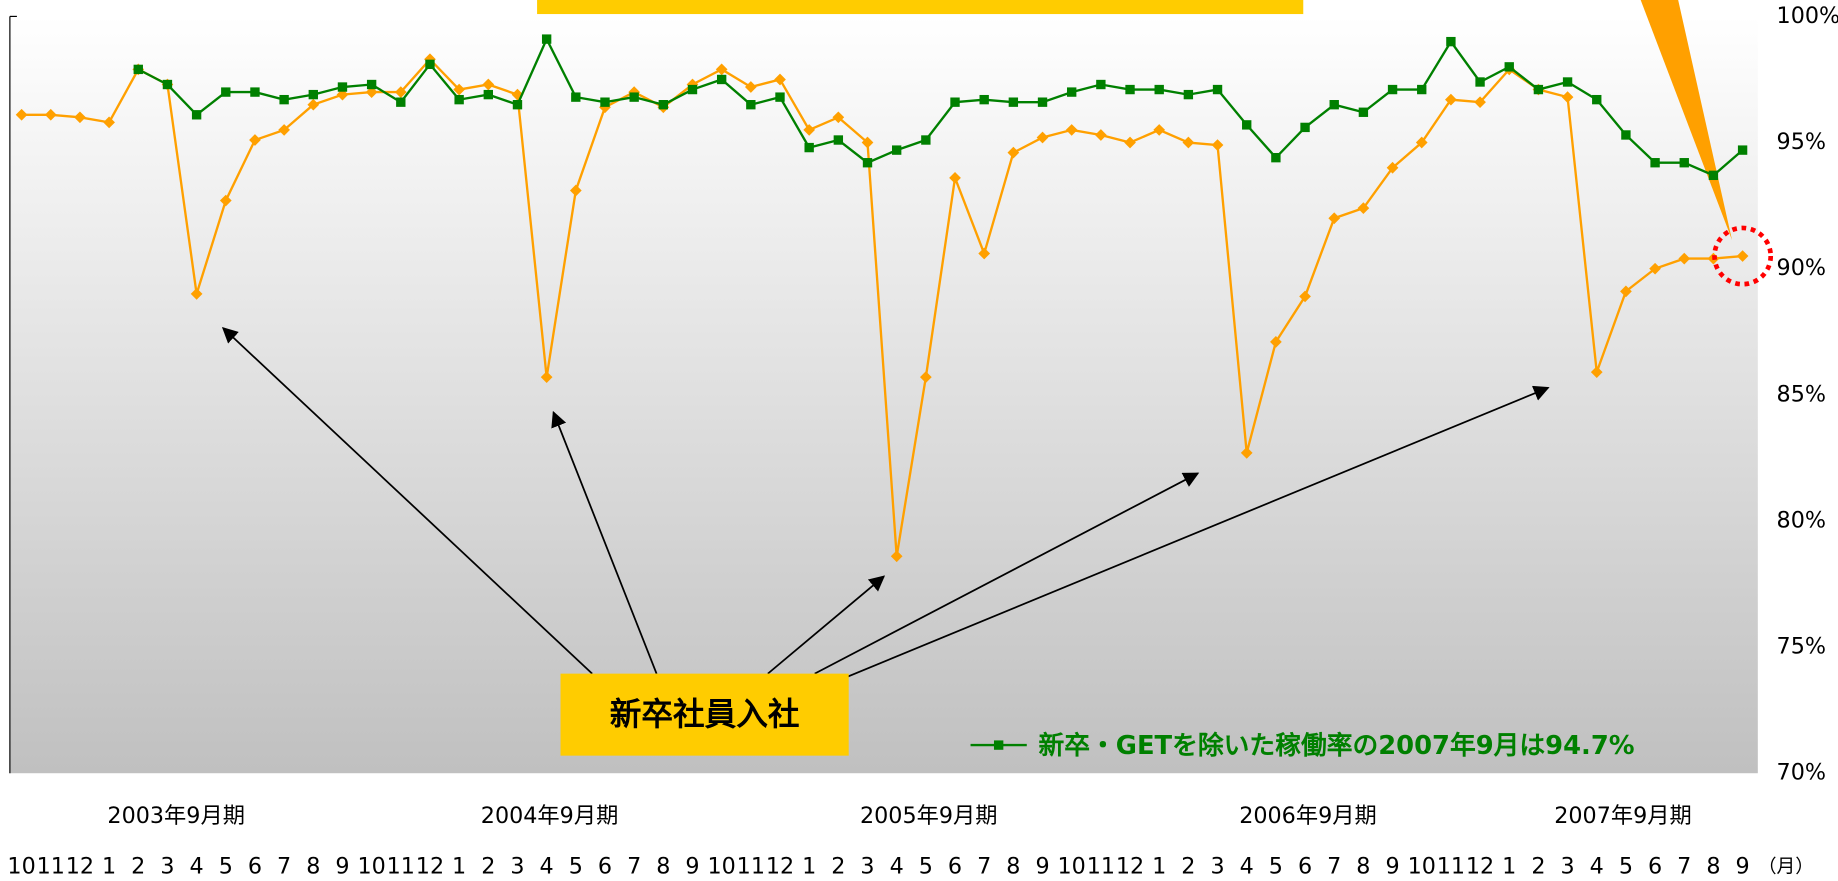 The width and height of the screenshot is (1838, 881). What do you see at coordinates (1686, 120) in the screenshot?
I see `callout-pointer` at bounding box center [1686, 120].